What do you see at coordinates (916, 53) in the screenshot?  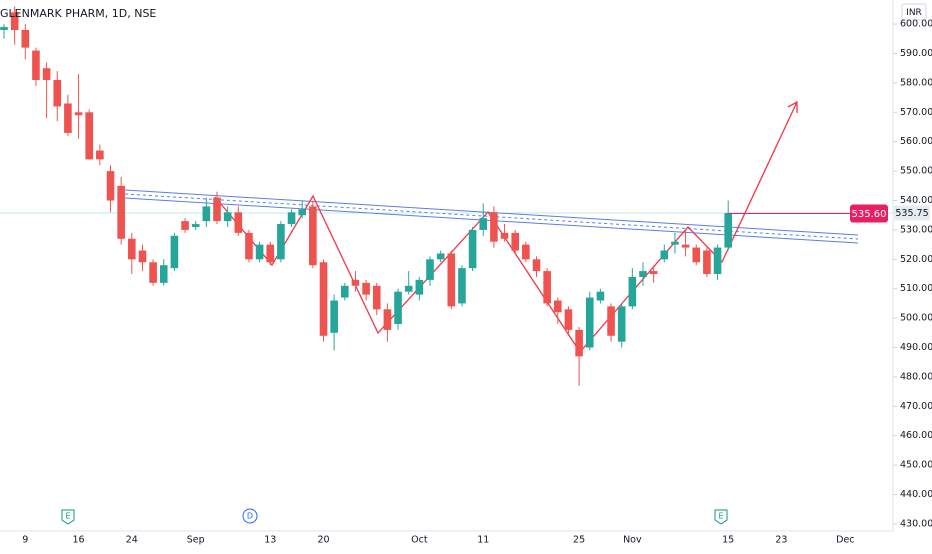 I see `y-tick-label: 590.00` at bounding box center [916, 53].